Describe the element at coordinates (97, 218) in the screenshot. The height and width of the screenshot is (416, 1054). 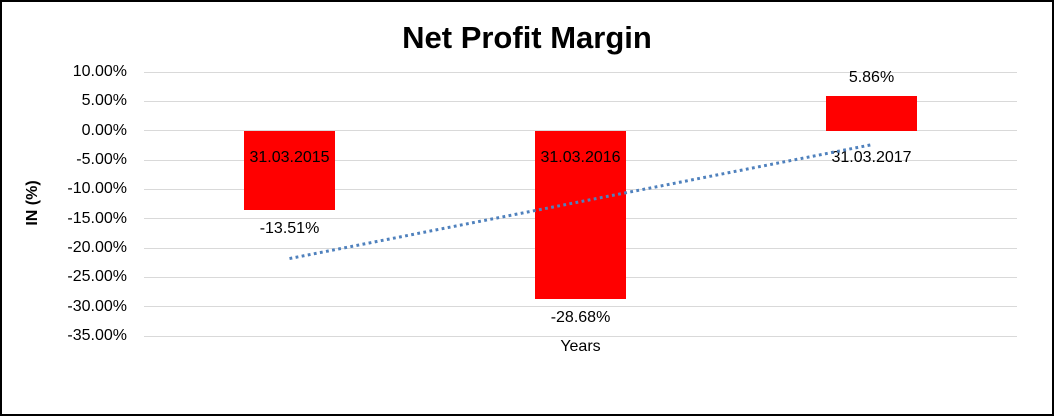
I see `y-tick-label: -15.00%` at that location.